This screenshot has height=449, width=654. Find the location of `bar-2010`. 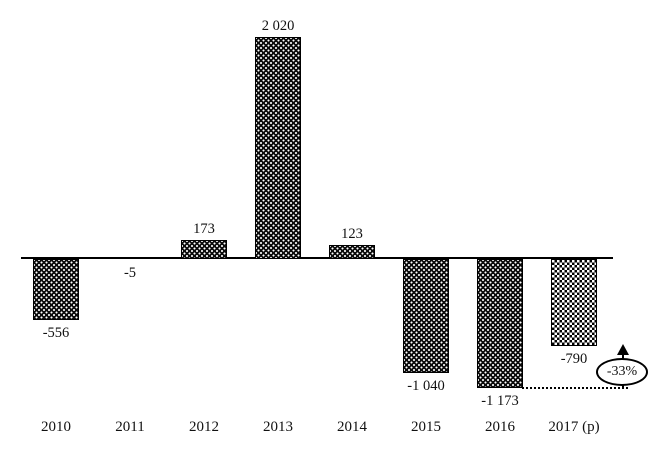

bar-2010 is located at coordinates (56, 289).